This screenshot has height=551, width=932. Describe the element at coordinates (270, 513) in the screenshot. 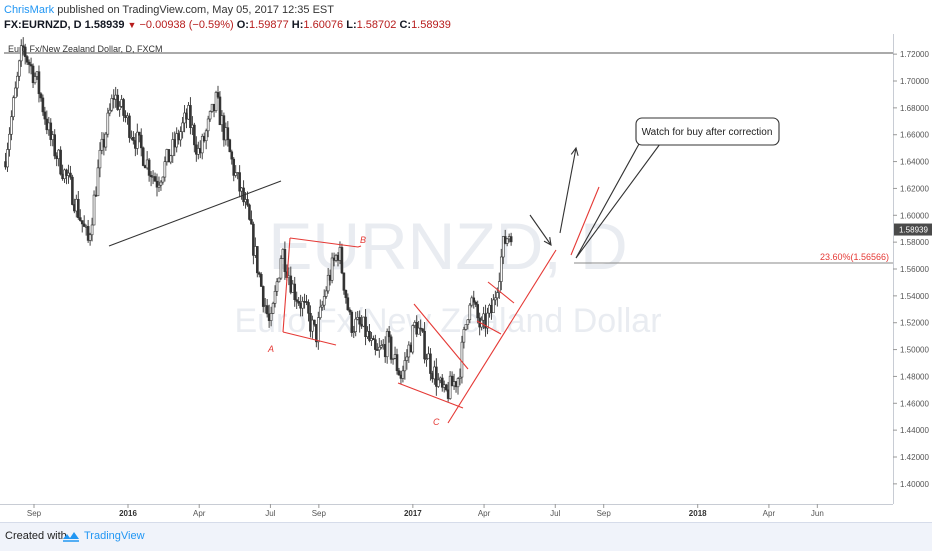

I see `time-tick-label: Jul` at that location.